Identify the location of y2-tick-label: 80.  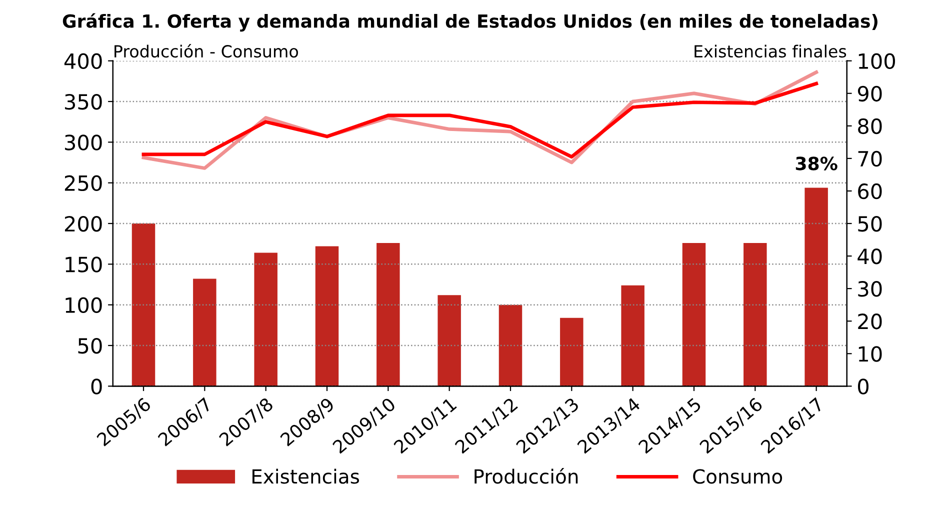
(870, 126).